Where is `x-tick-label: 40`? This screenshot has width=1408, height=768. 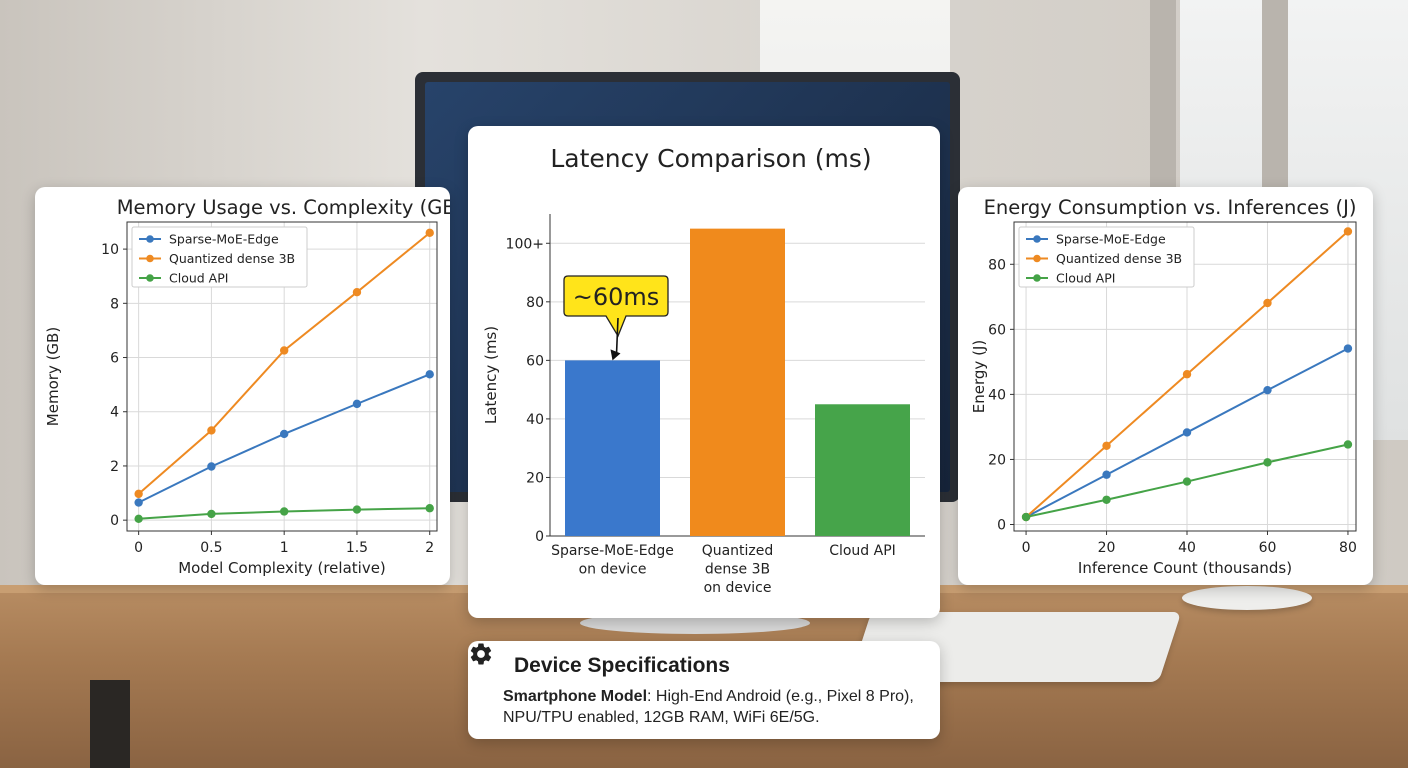 x-tick-label: 40 is located at coordinates (1187, 548).